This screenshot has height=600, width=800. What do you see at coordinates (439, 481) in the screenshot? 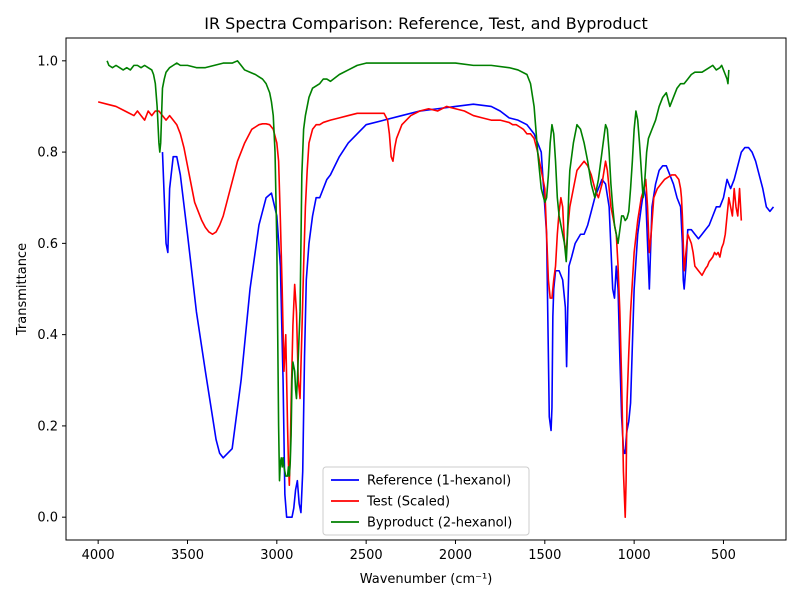
I see `legend-entry: Reference (1-hexanol)` at bounding box center [439, 481].